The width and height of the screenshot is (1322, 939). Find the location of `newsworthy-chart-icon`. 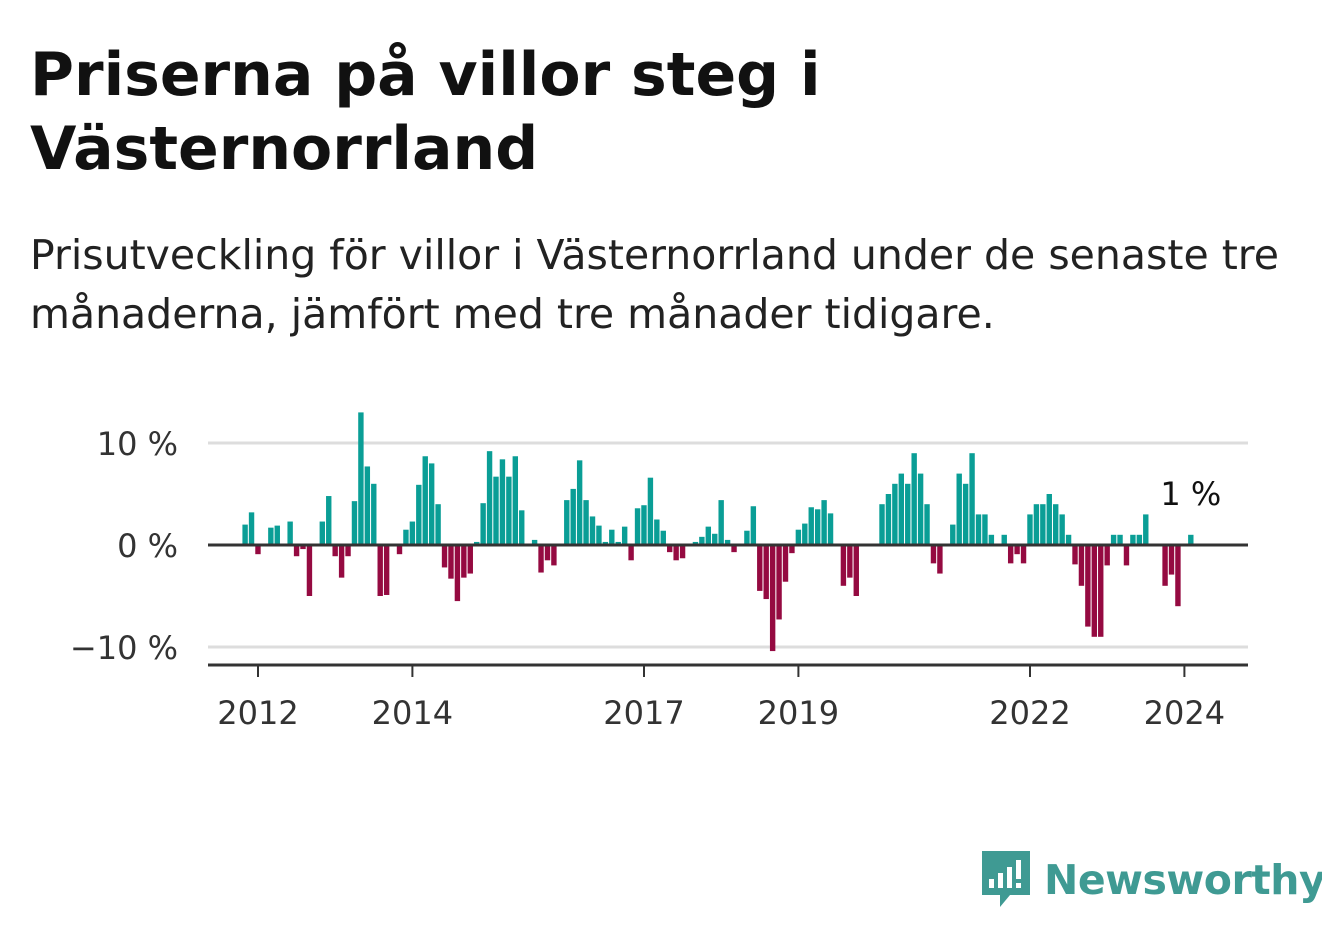

newsworthy-chart-icon is located at coordinates (1006, 879).